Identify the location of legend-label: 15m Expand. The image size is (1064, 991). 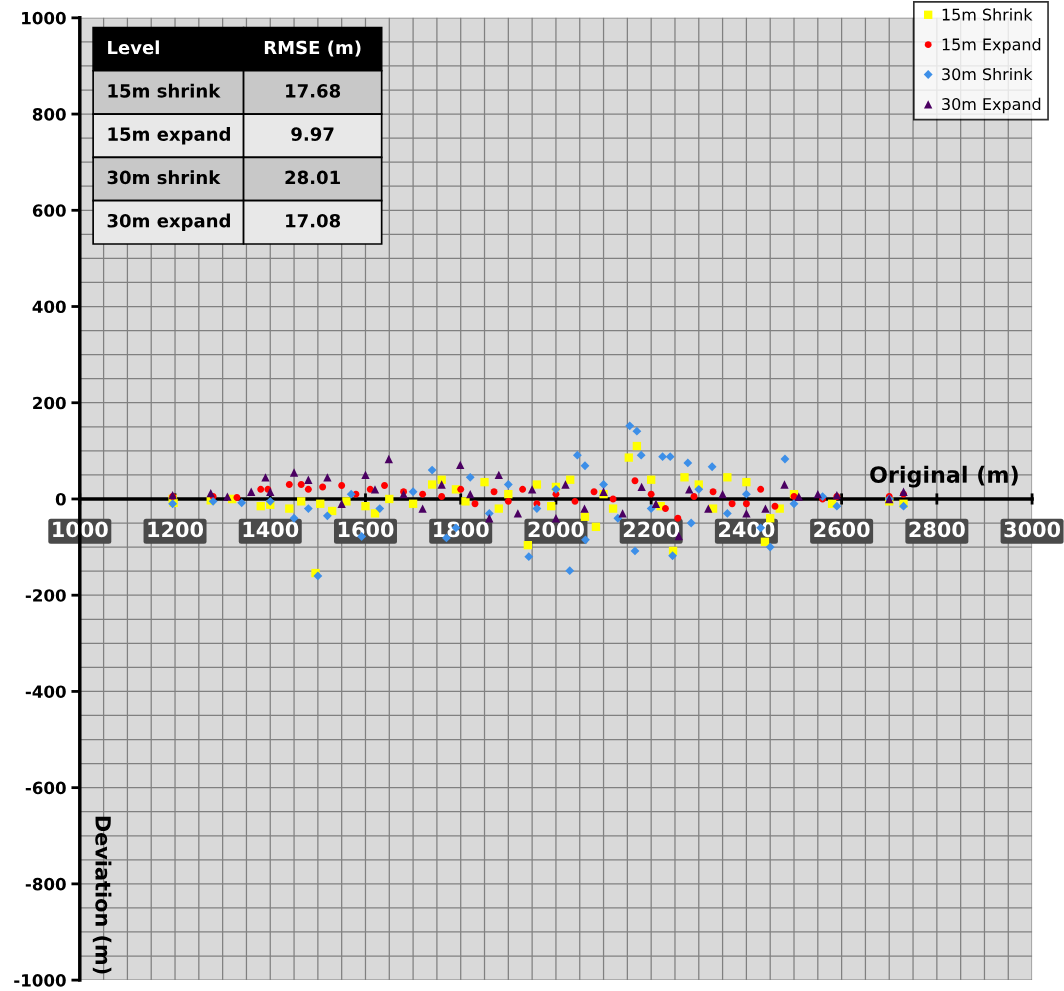
(991, 46).